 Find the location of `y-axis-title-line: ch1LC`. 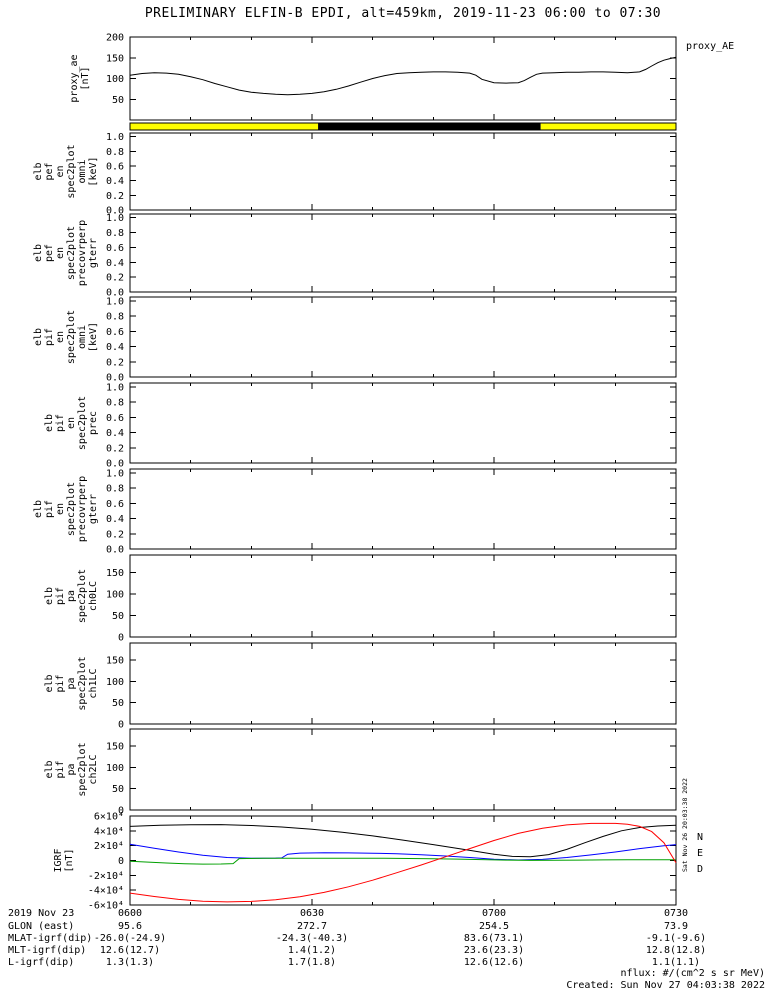

y-axis-title-line: ch1LC is located at coordinates (93, 683).